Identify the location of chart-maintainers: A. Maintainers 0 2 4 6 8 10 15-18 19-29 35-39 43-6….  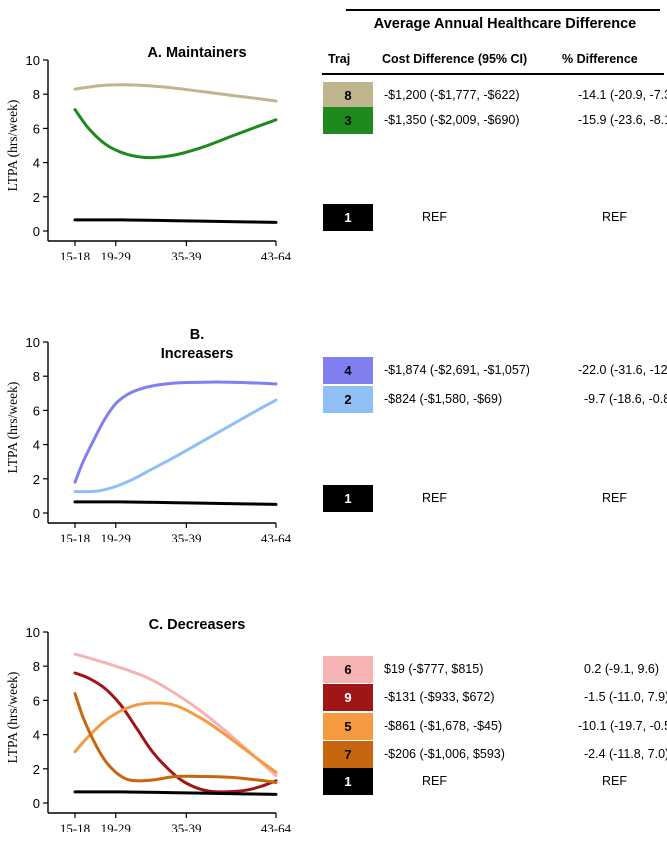
(148, 152).